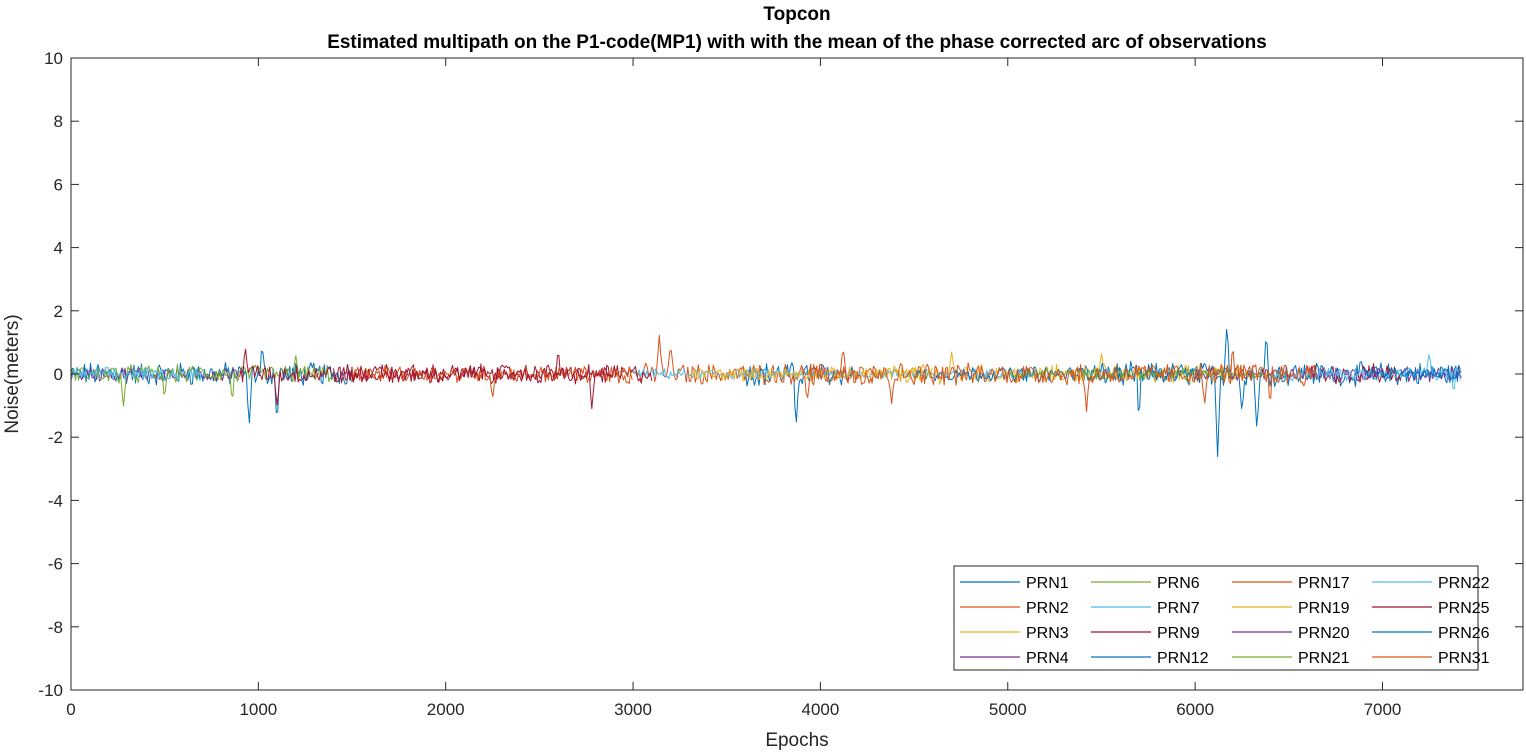 The width and height of the screenshot is (1526, 755). I want to click on y-tick-label: 2, so click(58, 311).